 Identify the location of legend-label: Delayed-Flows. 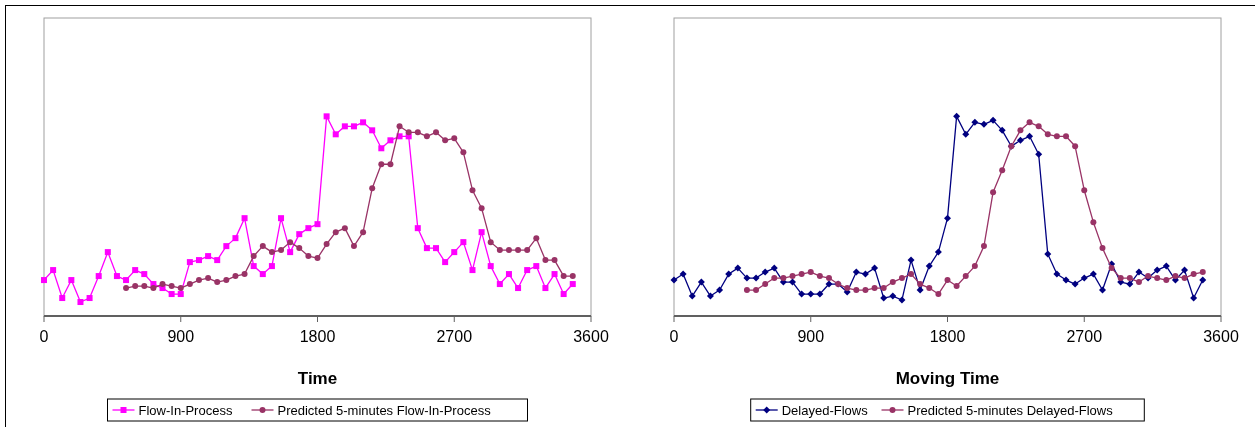
(825, 410).